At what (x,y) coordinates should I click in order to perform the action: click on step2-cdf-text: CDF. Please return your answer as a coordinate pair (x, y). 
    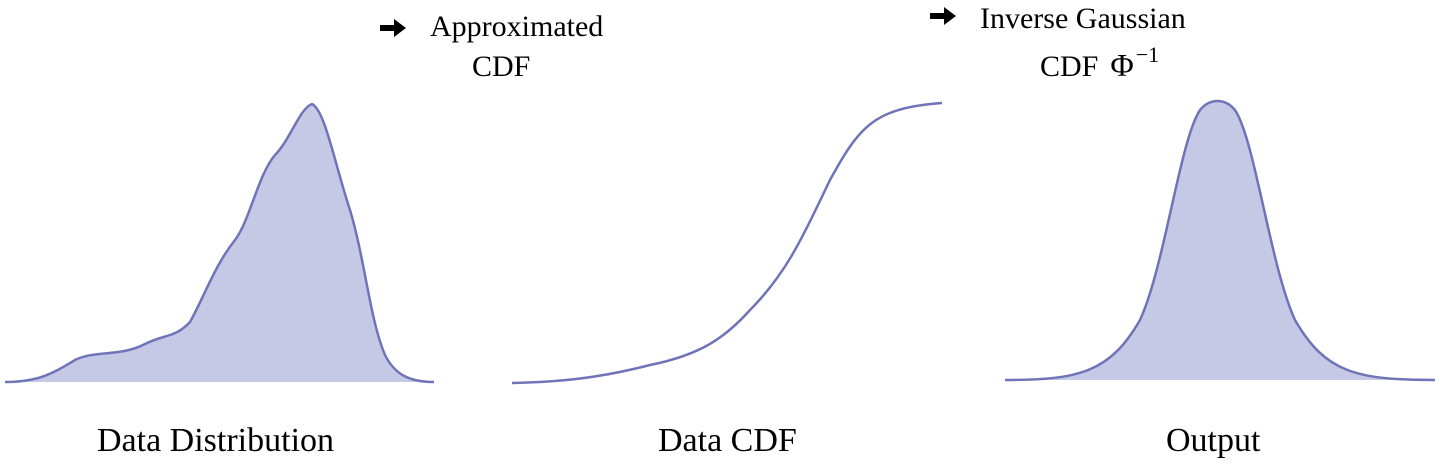
    Looking at the image, I should click on (1069, 66).